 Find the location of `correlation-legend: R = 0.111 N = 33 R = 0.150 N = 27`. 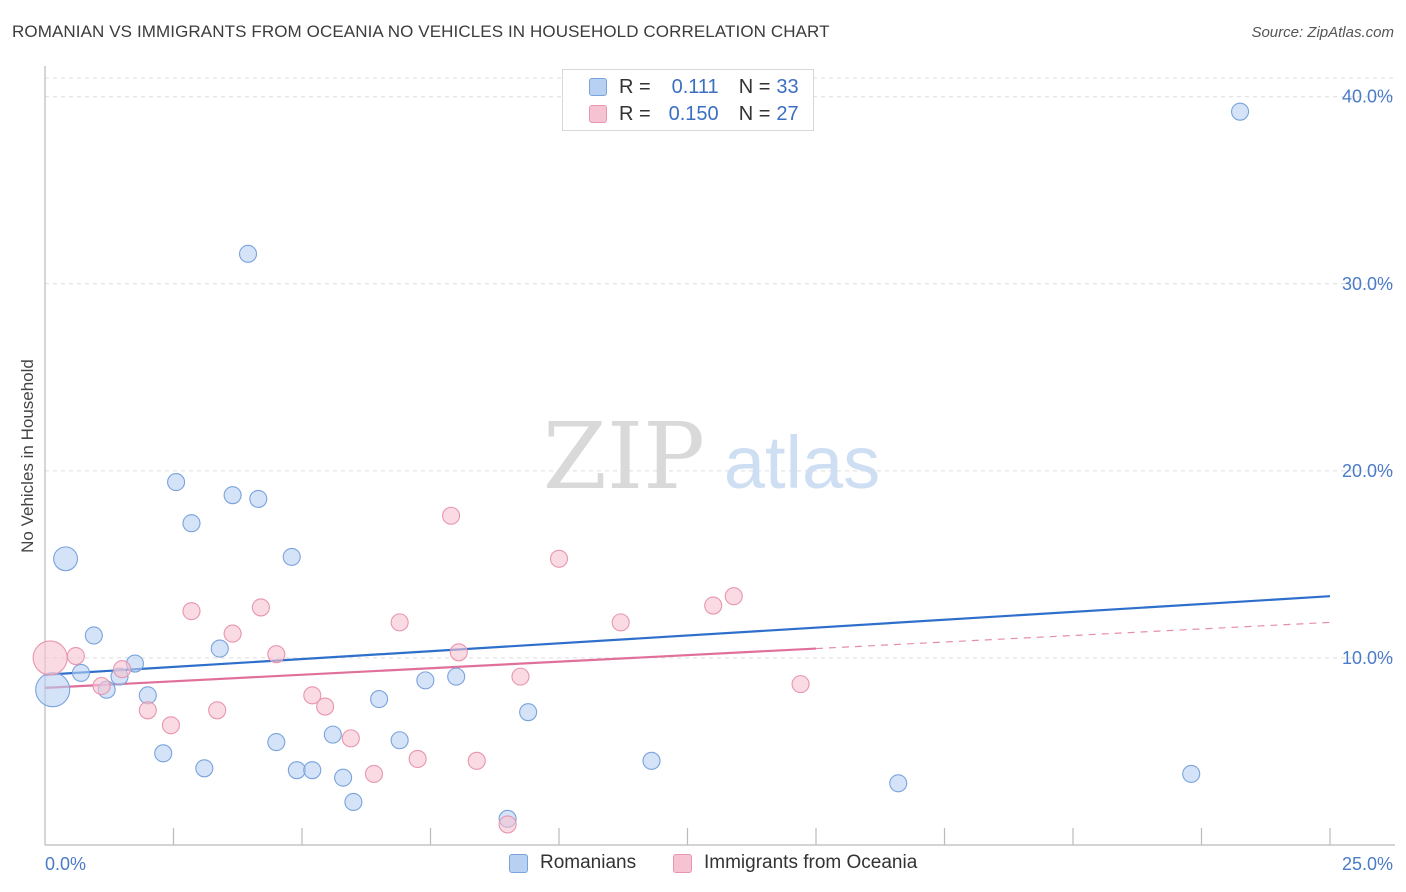

correlation-legend: R = 0.111 N = 33 R = 0.150 N = 27 is located at coordinates (688, 100).